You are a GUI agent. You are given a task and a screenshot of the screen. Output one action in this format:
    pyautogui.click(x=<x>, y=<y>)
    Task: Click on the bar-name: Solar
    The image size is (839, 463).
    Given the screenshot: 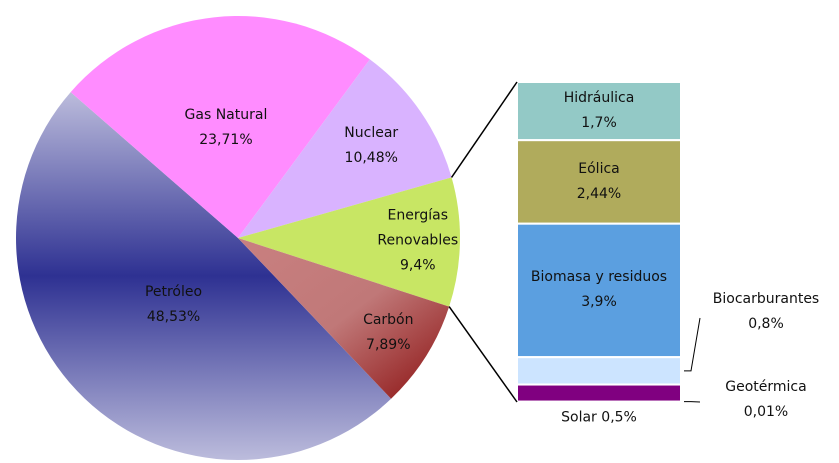 What is the action you would take?
    pyautogui.click(x=579, y=417)
    